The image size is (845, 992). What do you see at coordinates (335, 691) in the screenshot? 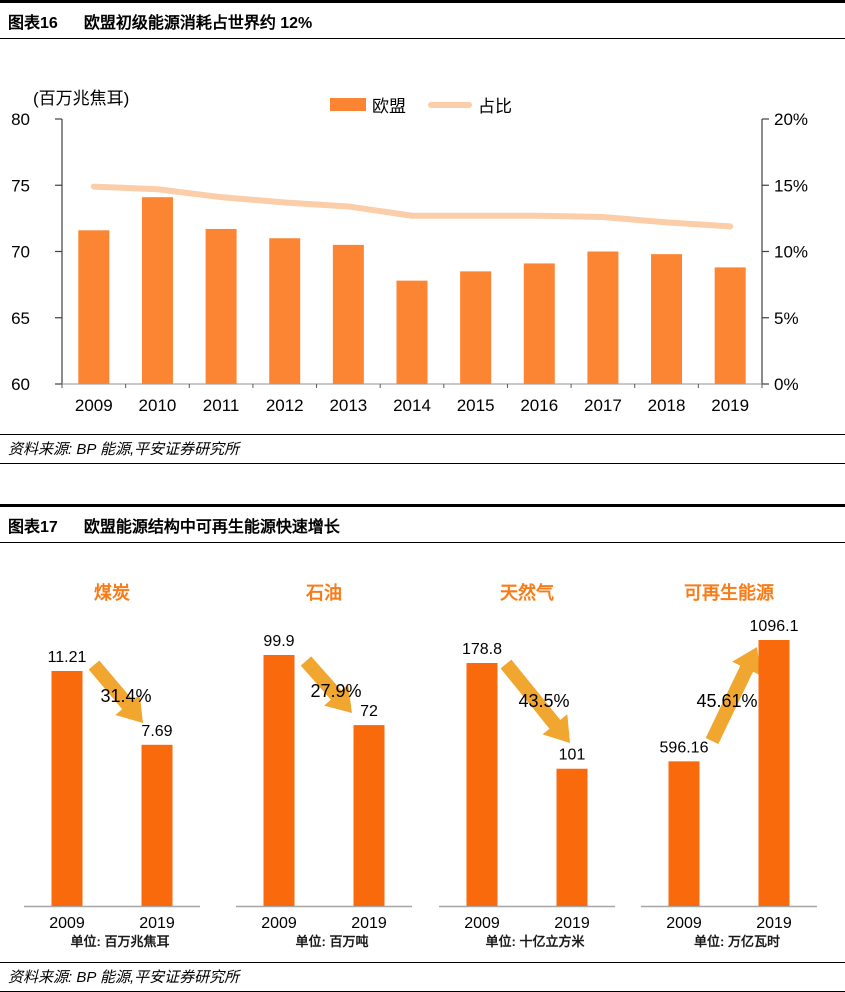
I see `change-label: 27.9%` at bounding box center [335, 691].